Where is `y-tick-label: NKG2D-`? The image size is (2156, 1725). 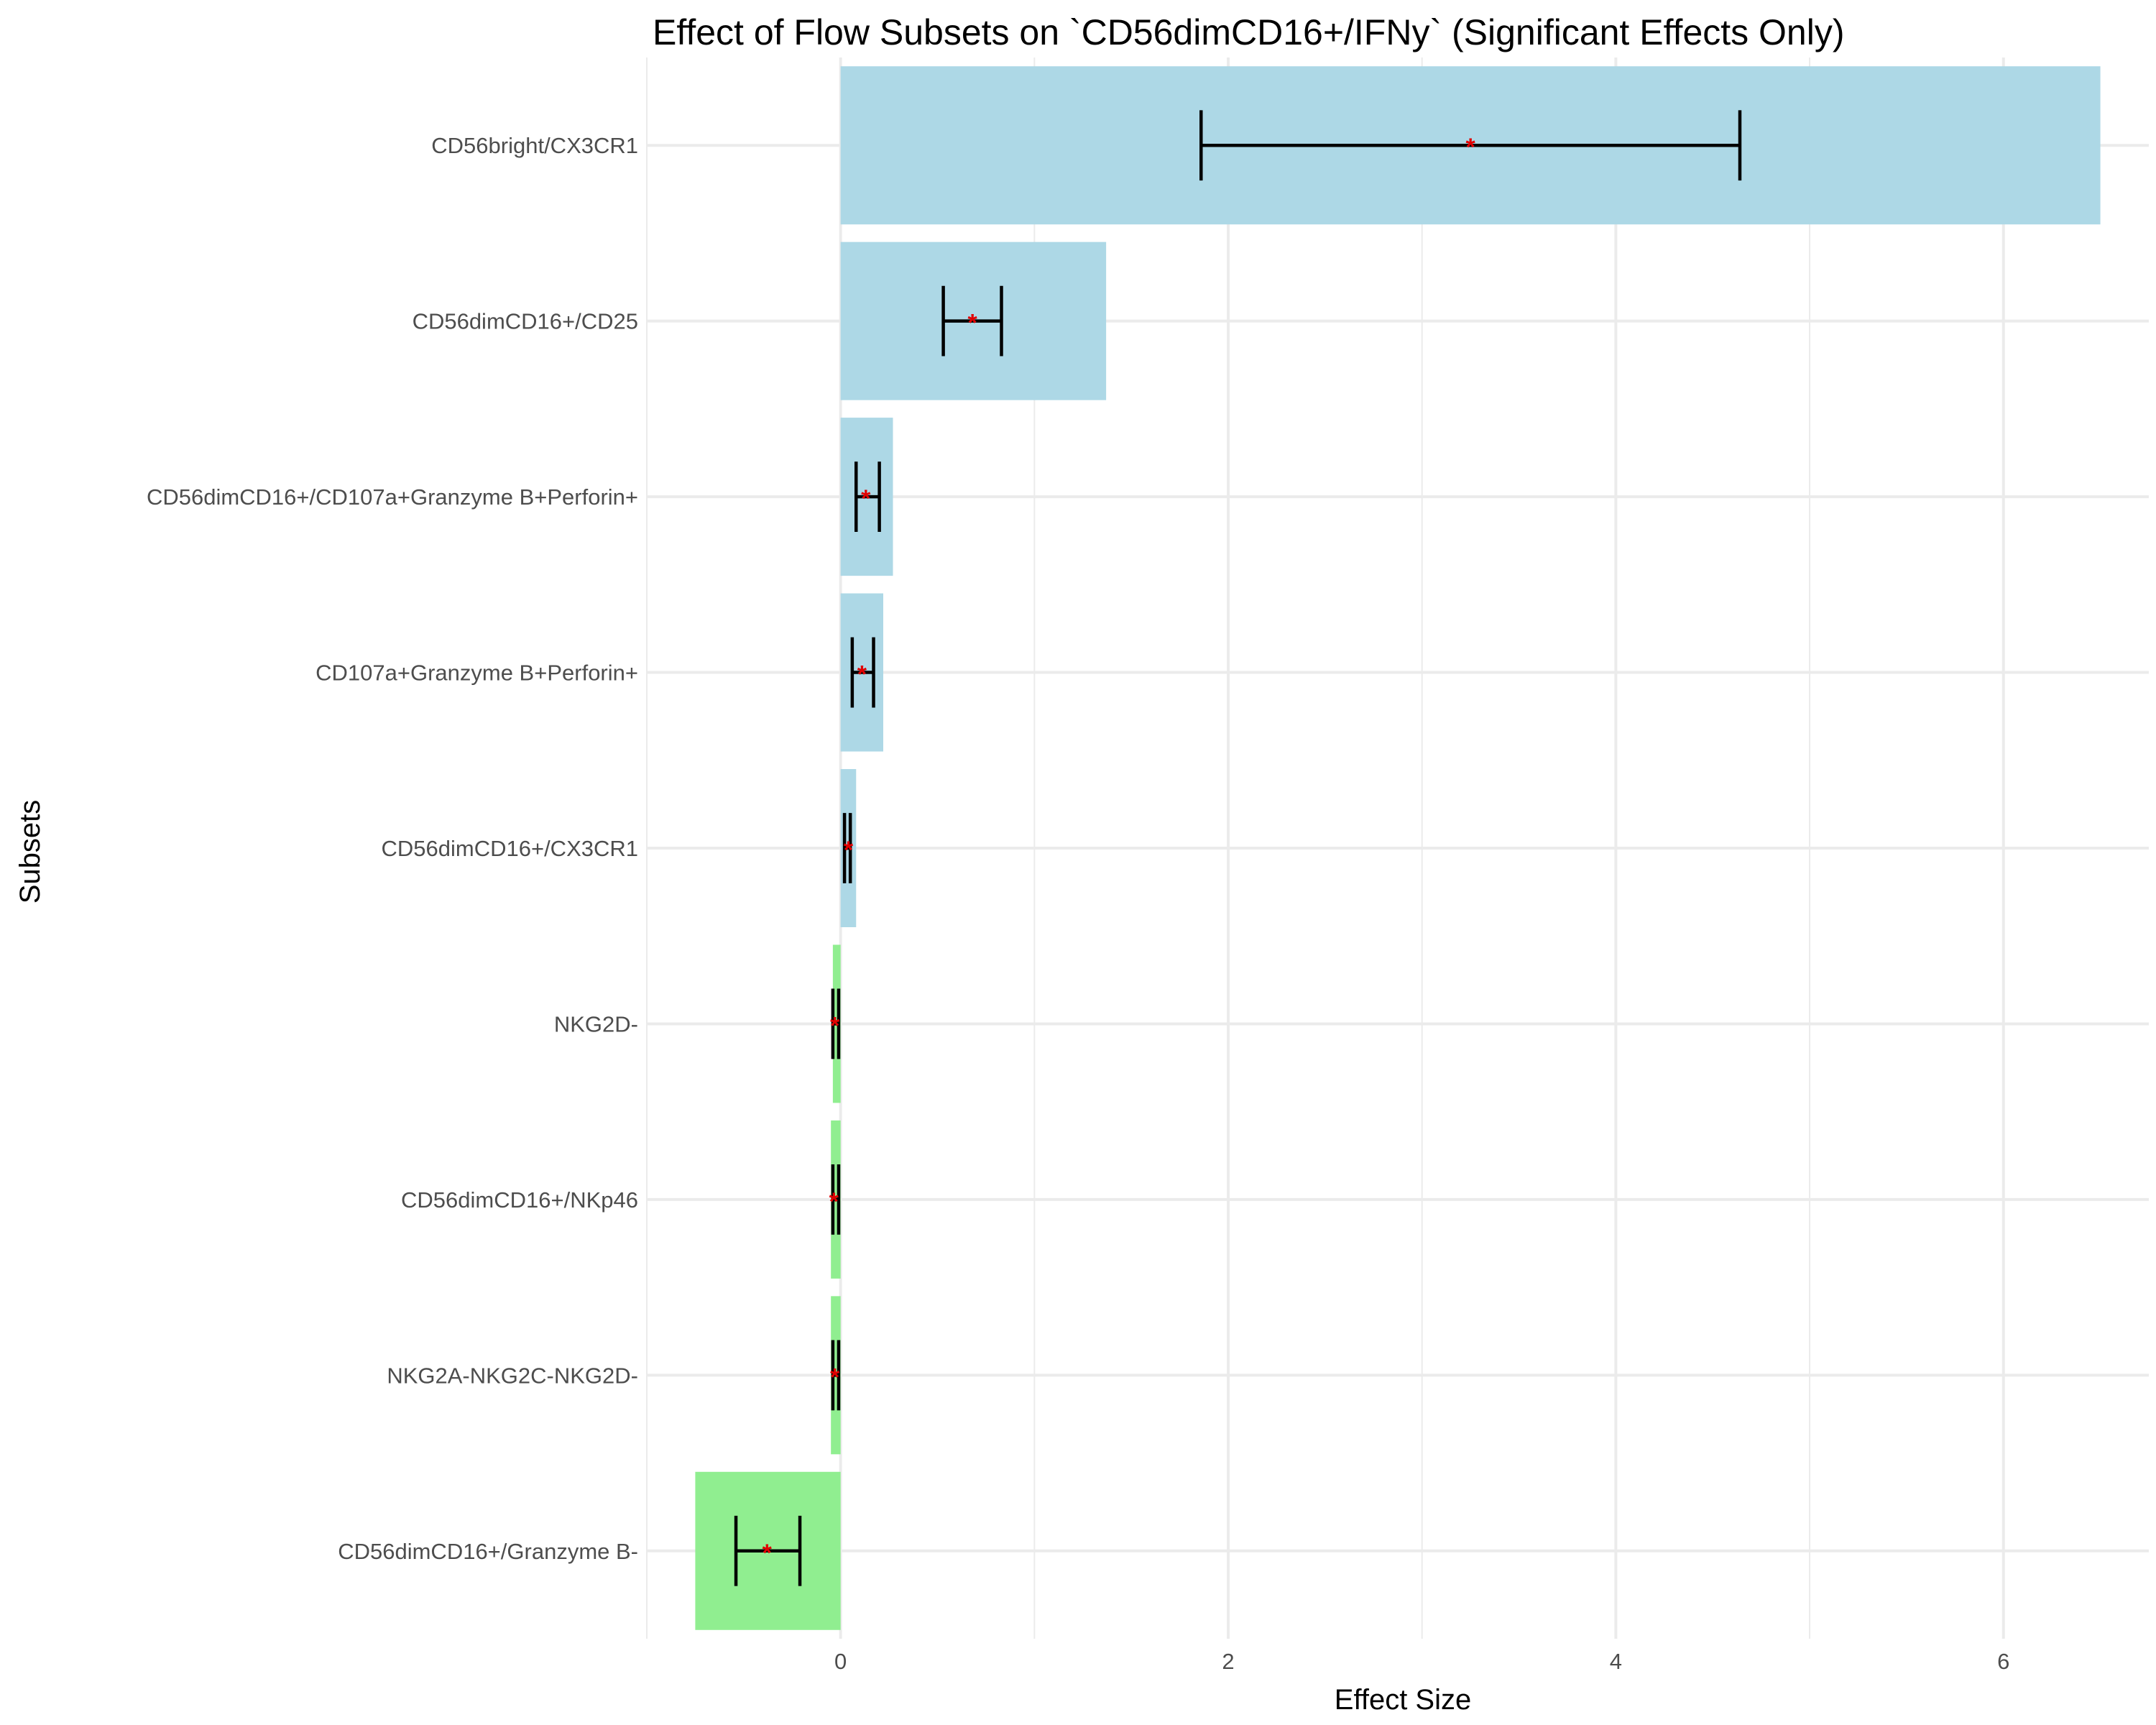 y-tick-label: NKG2D- is located at coordinates (596, 1023).